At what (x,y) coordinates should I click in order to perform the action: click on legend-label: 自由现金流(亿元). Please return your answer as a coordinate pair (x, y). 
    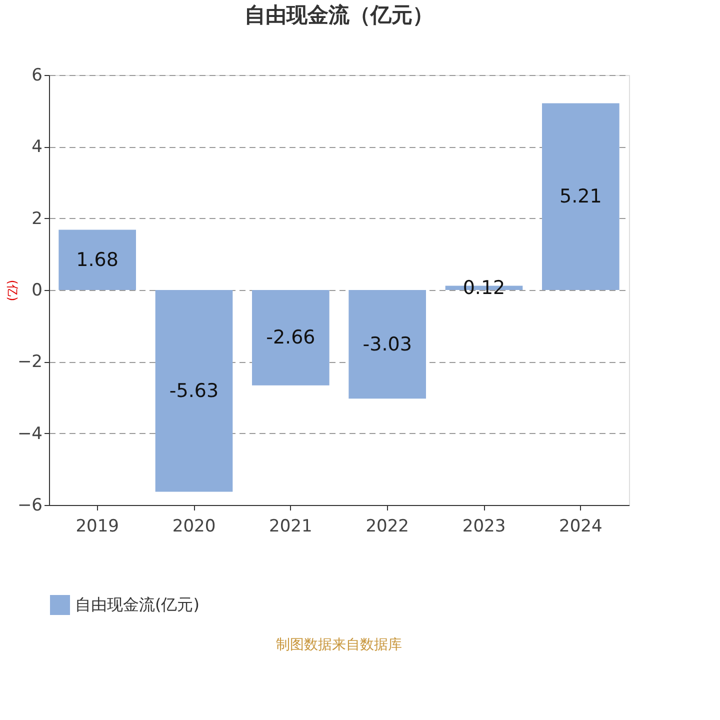
    Looking at the image, I should click on (137, 604).